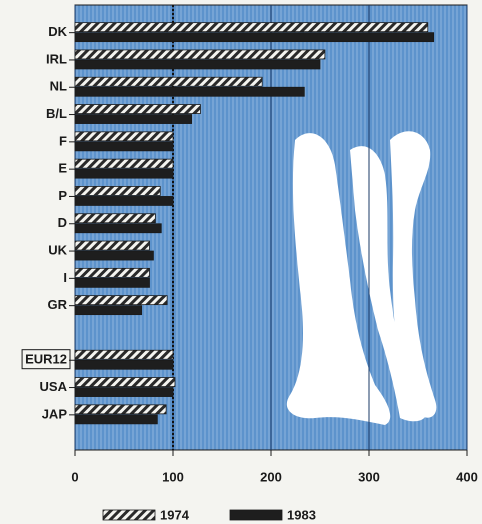  What do you see at coordinates (467, 476) in the screenshot?
I see `x-tick-label: 400` at bounding box center [467, 476].